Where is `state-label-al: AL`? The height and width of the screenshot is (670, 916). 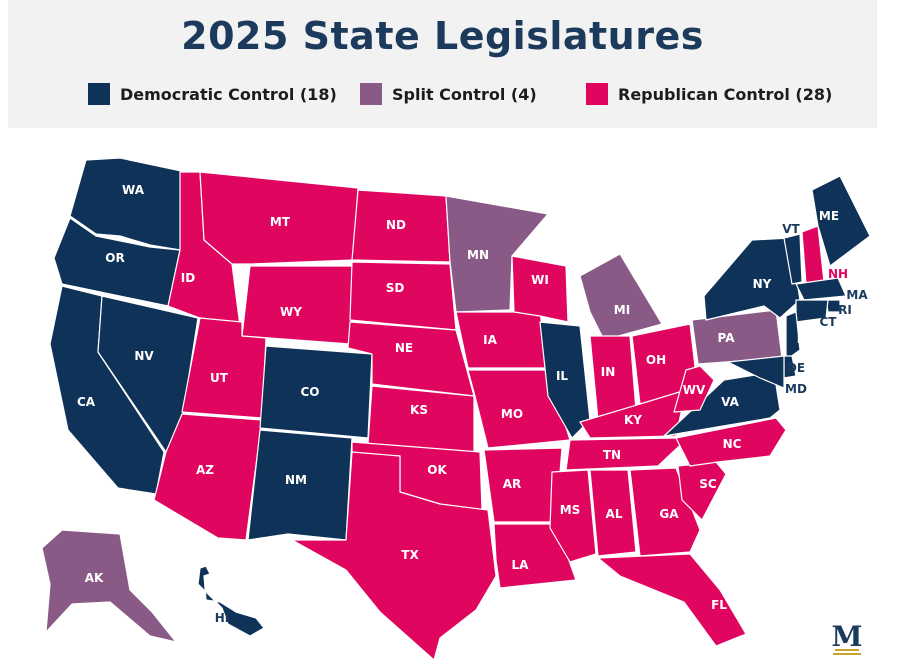
state-label-al: AL is located at coordinates (614, 514).